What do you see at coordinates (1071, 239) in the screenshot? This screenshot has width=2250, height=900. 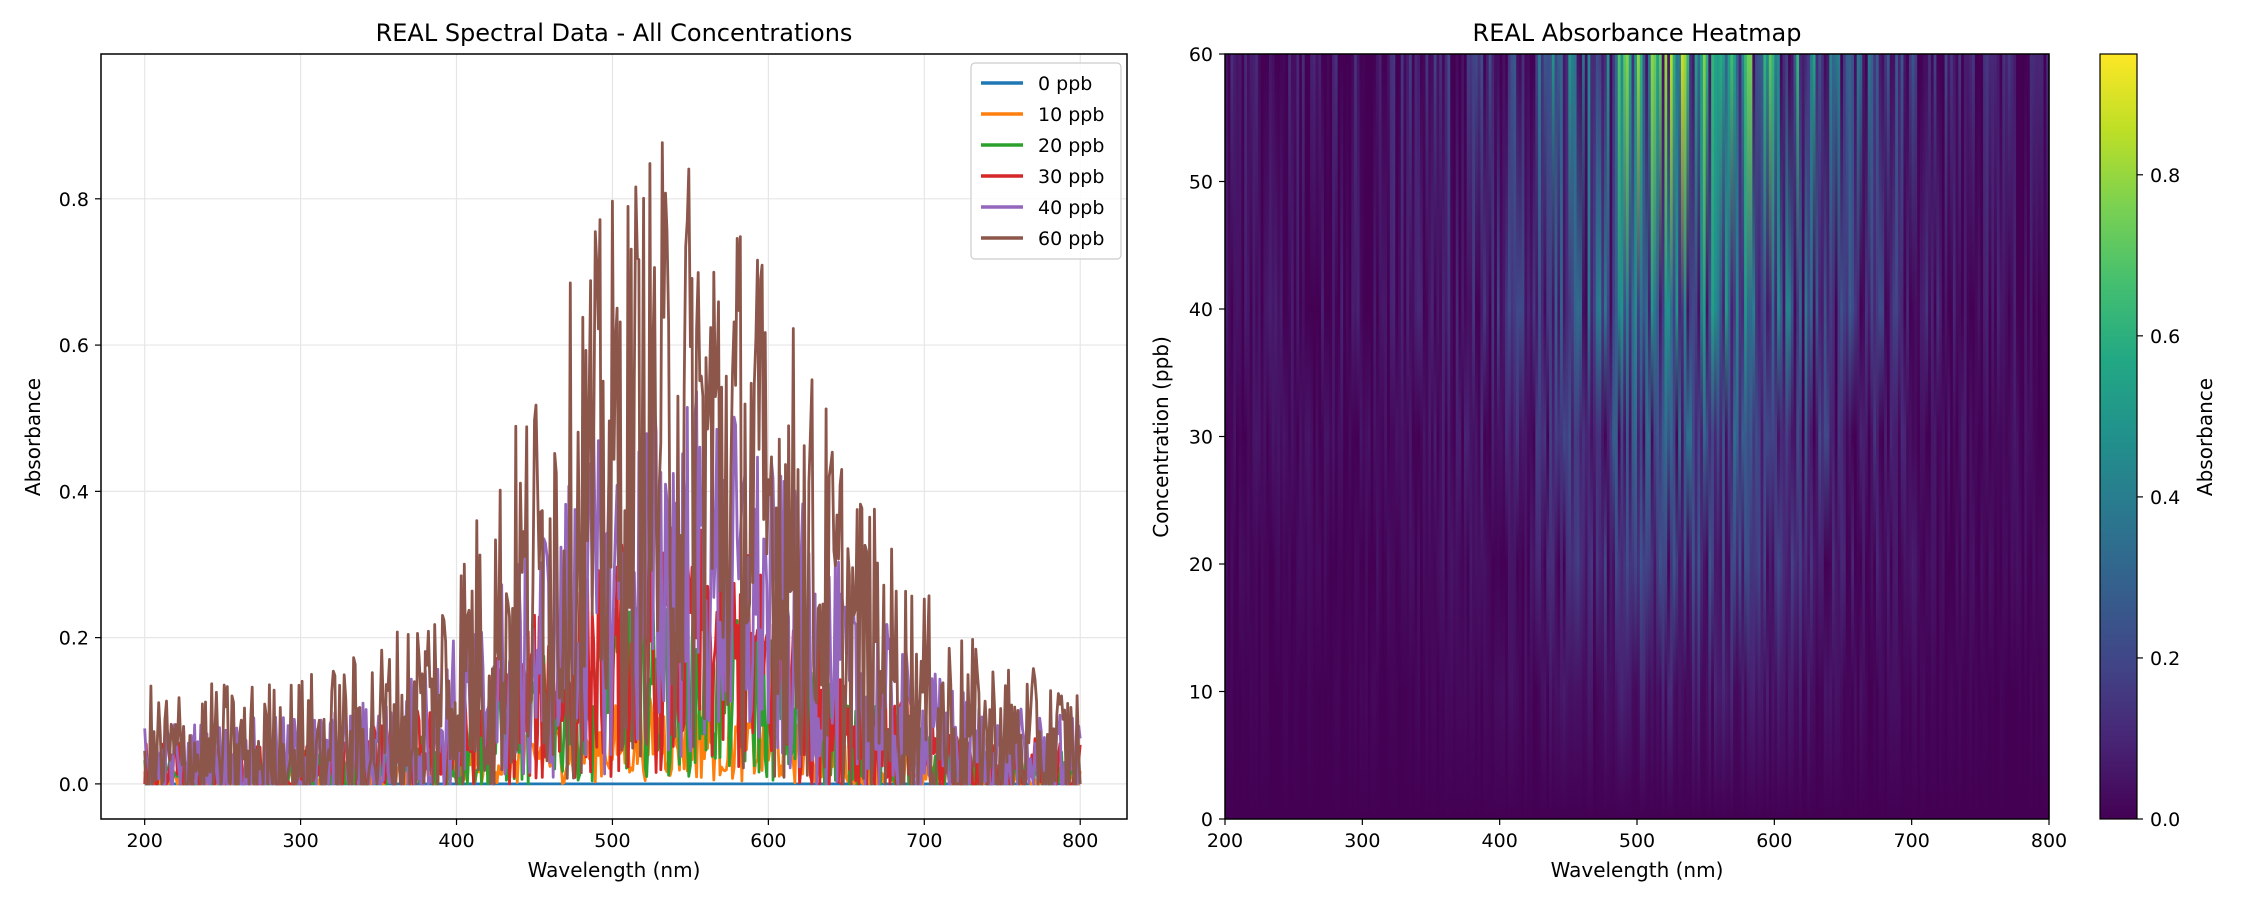 I see `legend-label: 60 ppb` at bounding box center [1071, 239].